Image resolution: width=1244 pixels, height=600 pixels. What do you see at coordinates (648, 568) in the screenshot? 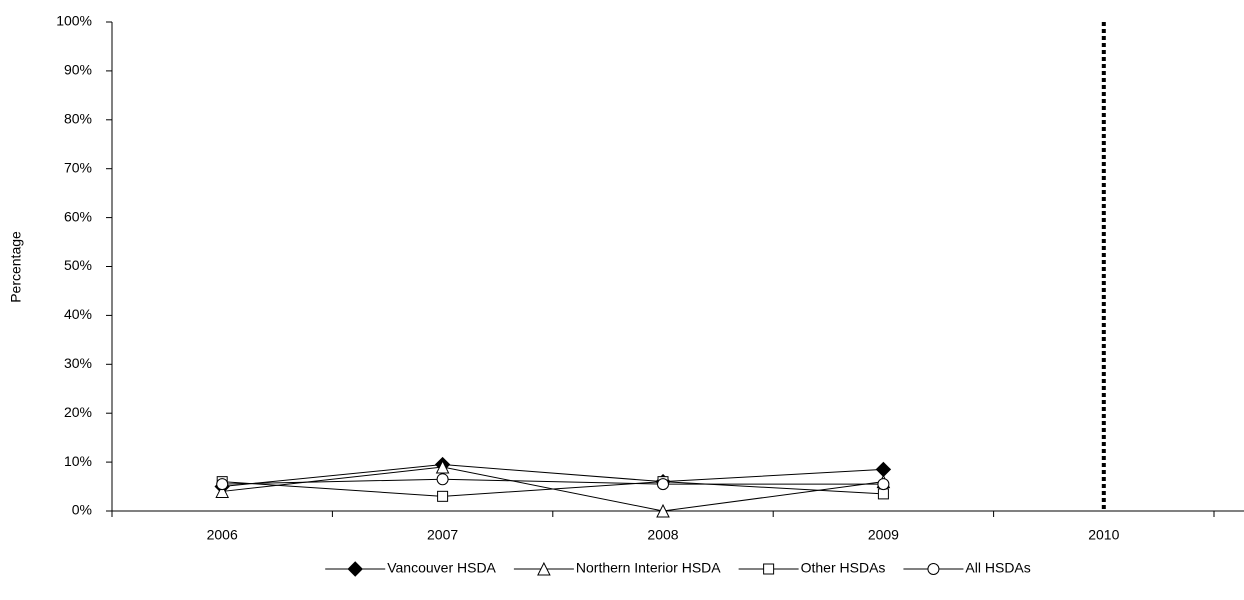
I see `legend-label: Northern Interior HSDA` at bounding box center [648, 568].